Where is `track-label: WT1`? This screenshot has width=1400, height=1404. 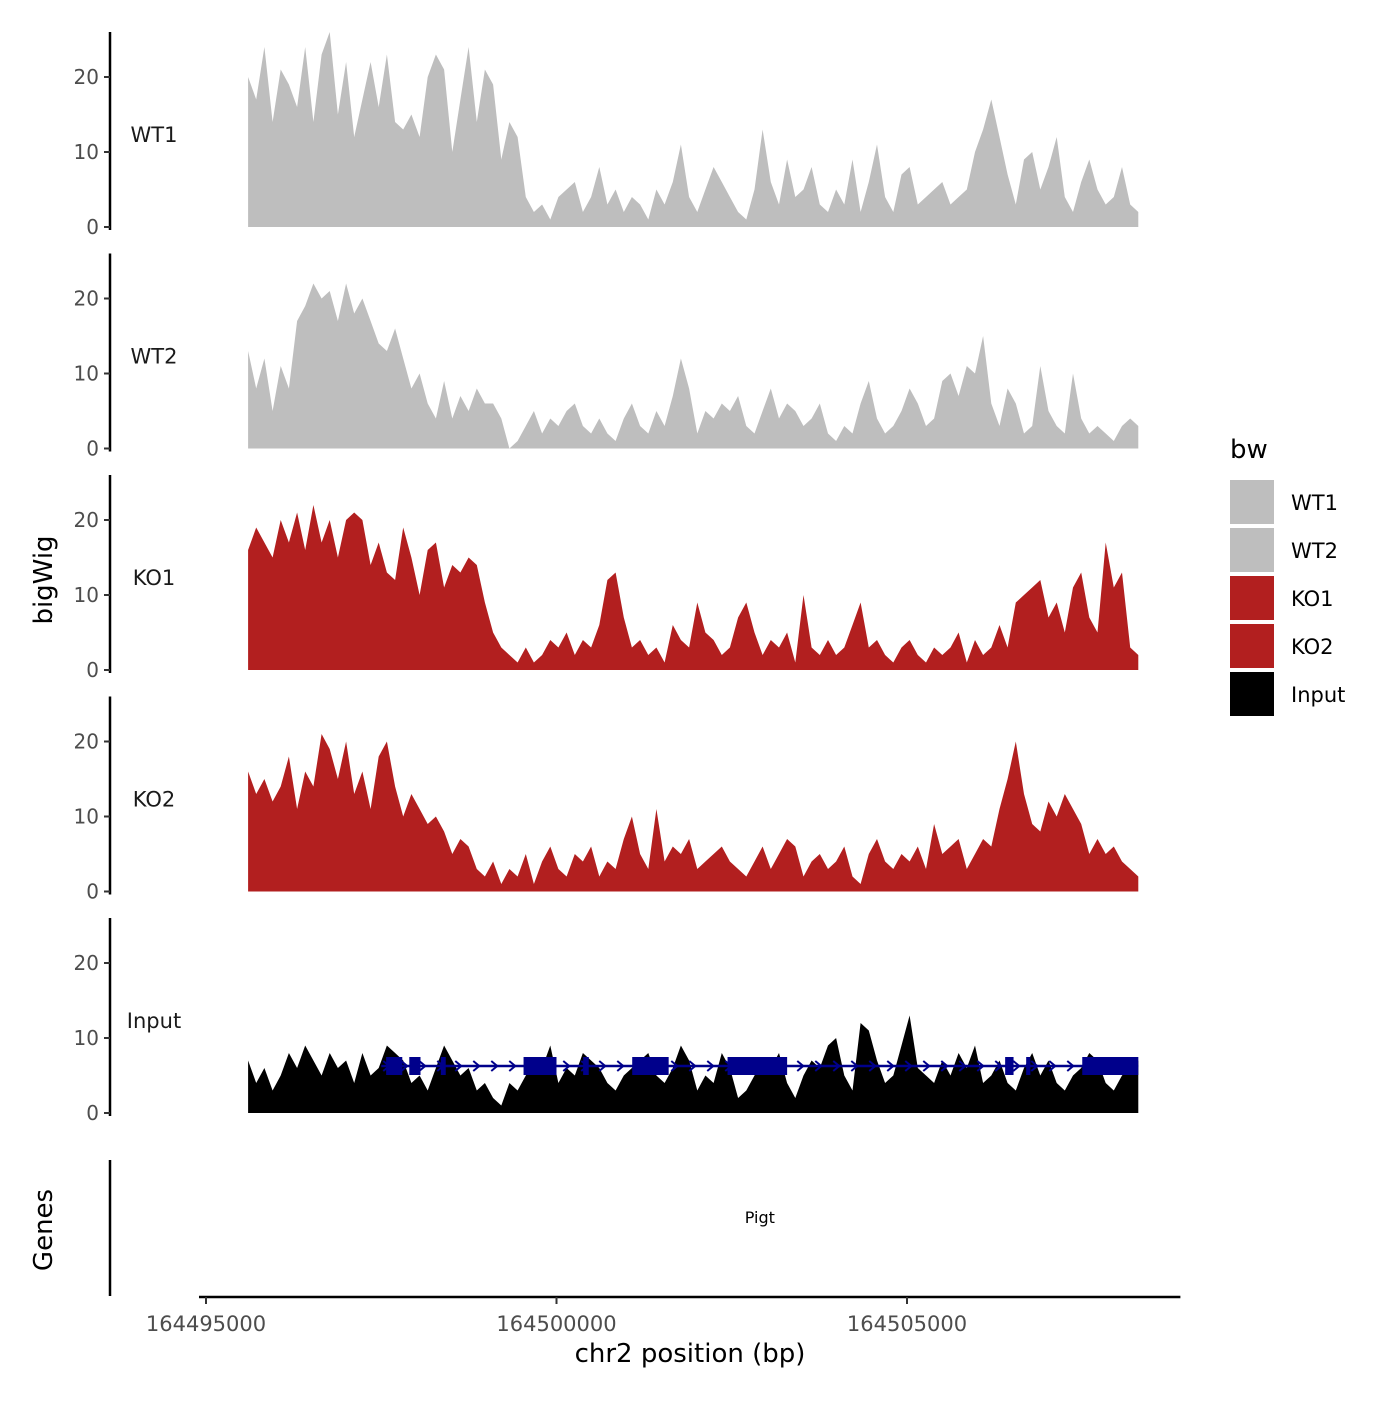 track-label: WT1 is located at coordinates (154, 135).